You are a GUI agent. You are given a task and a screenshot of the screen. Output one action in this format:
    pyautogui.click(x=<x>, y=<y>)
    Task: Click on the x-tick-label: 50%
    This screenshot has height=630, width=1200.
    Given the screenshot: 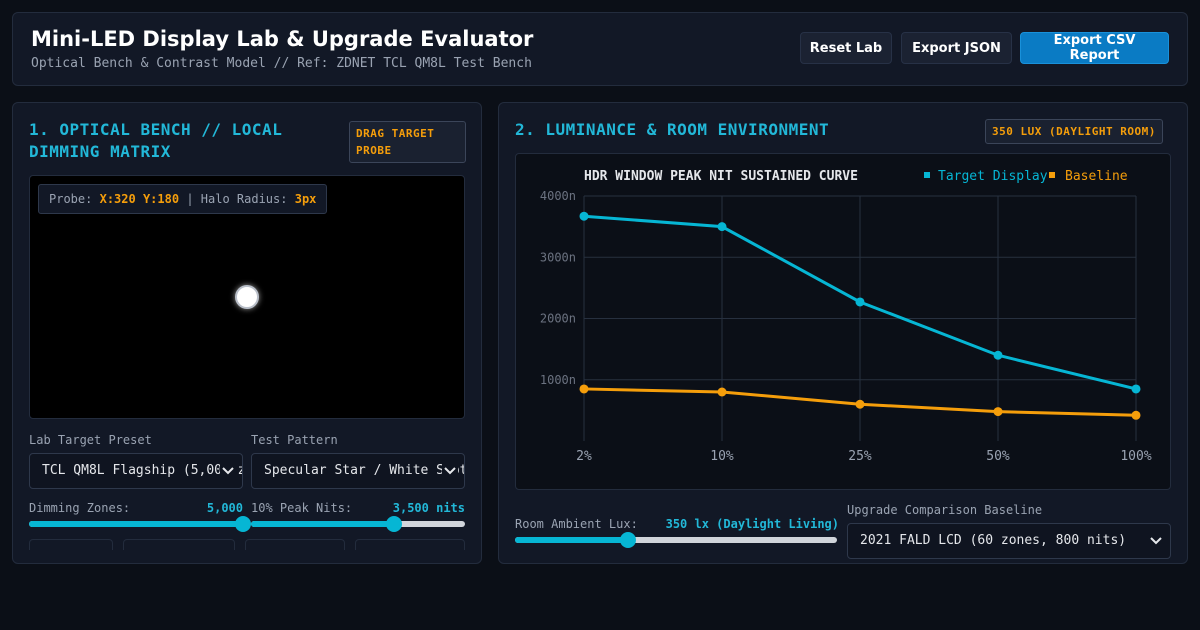 What is the action you would take?
    pyautogui.click(x=998, y=456)
    